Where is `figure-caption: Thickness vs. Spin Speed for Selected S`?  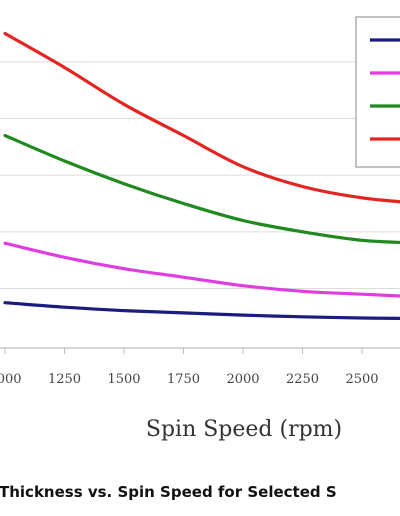 figure-caption: Thickness vs. Spin Speed for Selected S is located at coordinates (168, 492).